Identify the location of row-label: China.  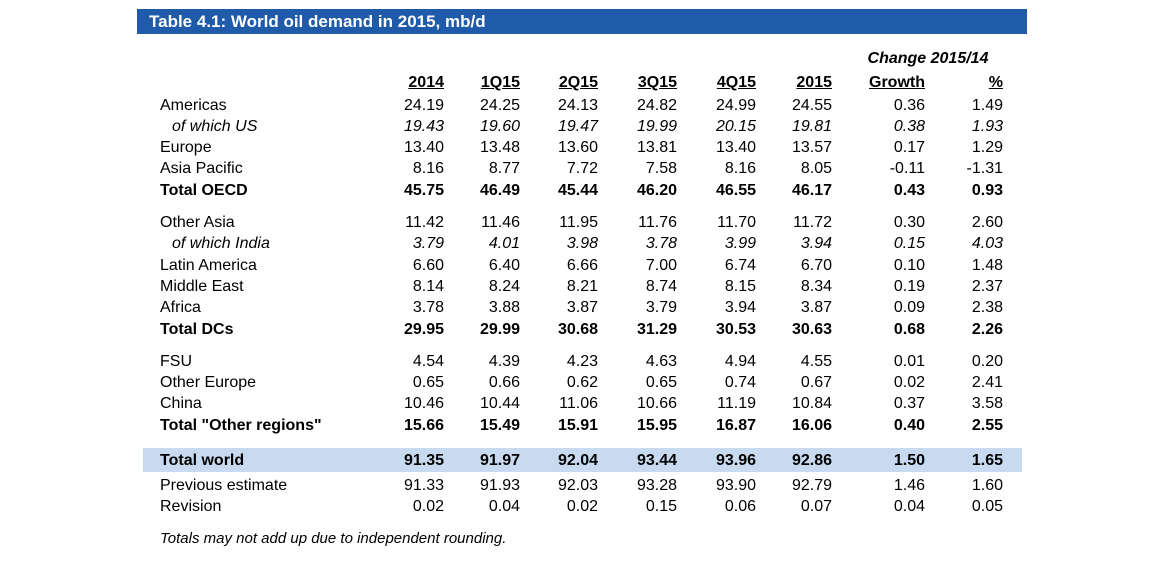
(181, 403).